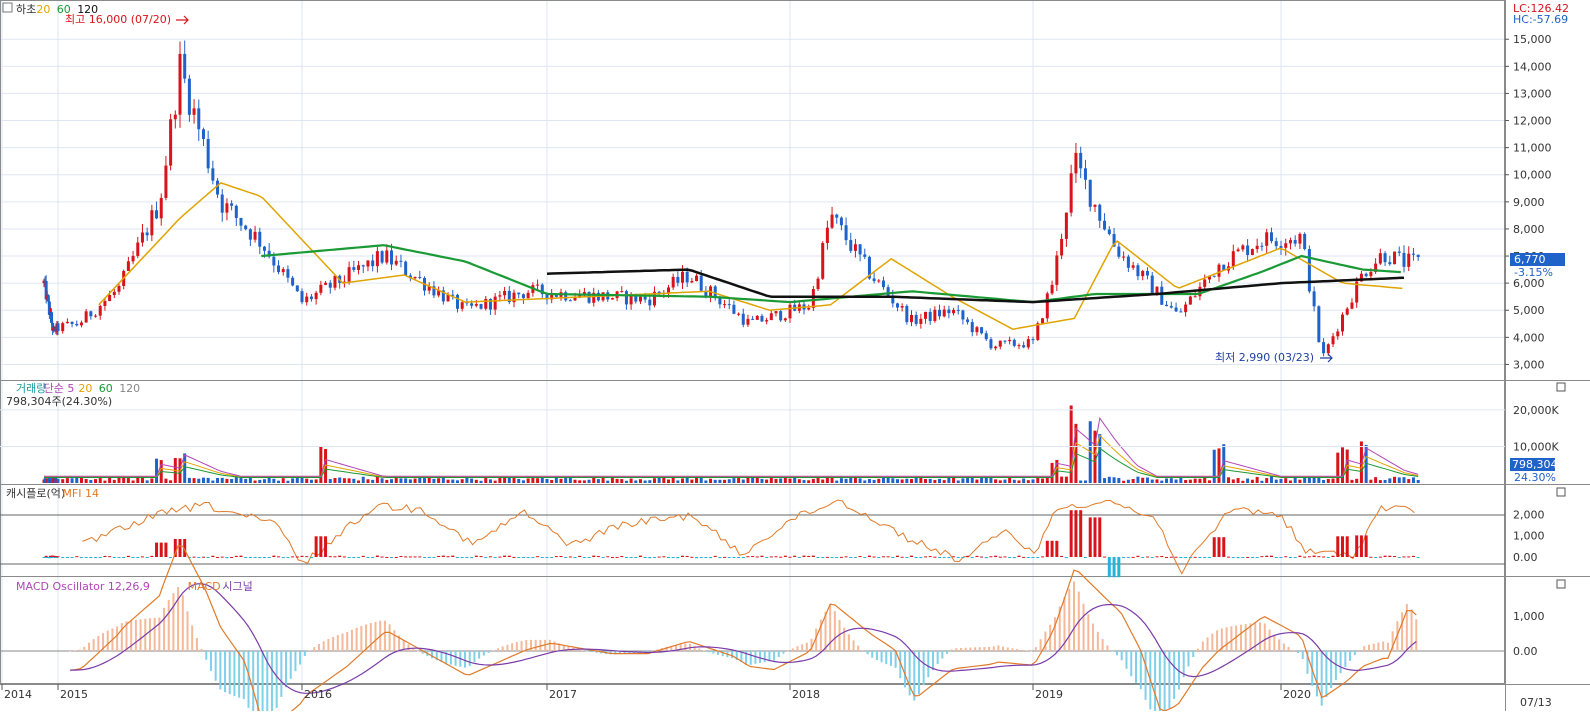 The height and width of the screenshot is (715, 1590). I want to click on high-annotation: 최고 16,000 (07/20), so click(118, 19).